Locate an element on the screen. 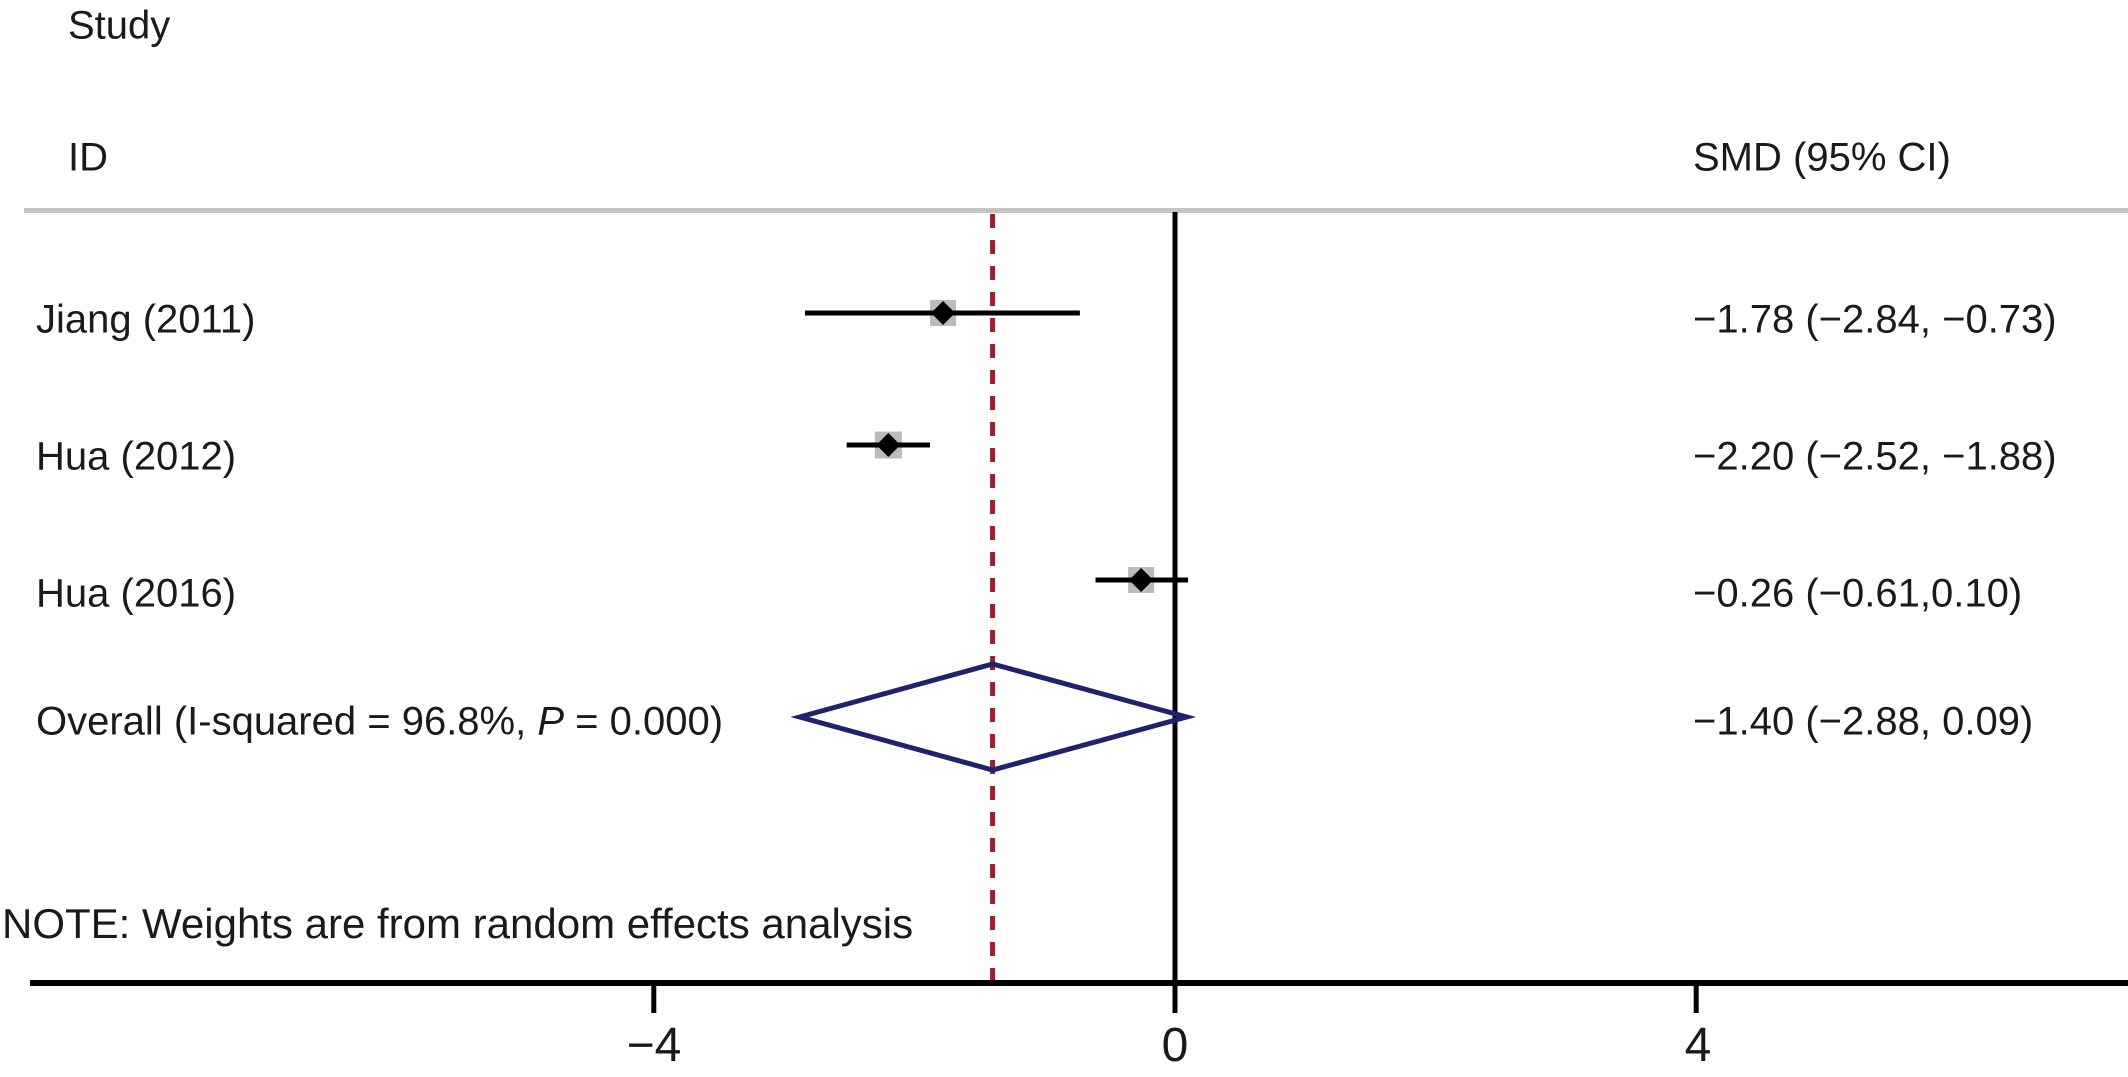 This screenshot has height=1077, width=2128. column-header-study: Study is located at coordinates (119, 25).